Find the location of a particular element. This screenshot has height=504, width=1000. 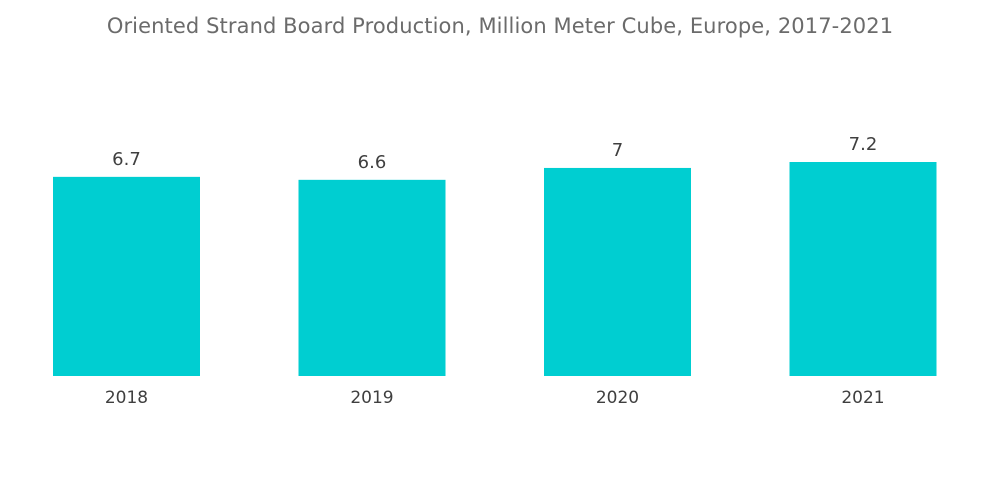

bar-2018 is located at coordinates (126, 276).